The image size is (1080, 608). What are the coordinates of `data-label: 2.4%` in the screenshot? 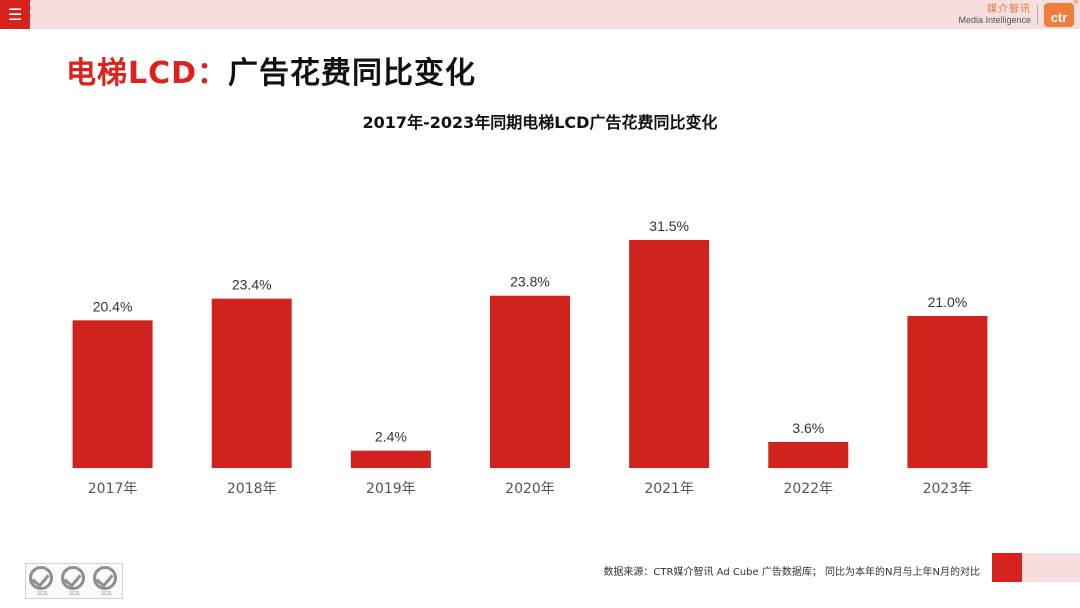 It's located at (391, 437).